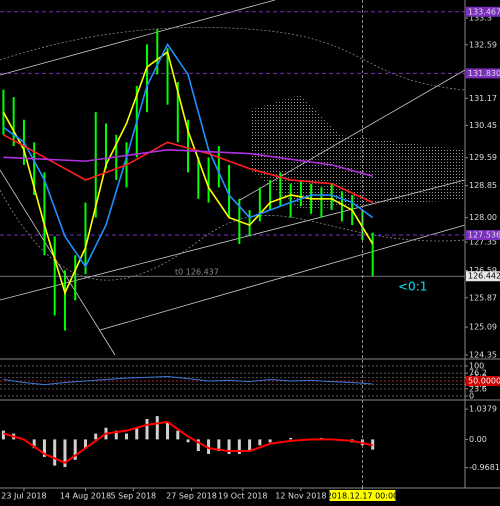  Describe the element at coordinates (483, 98) in the screenshot. I see `y-tick-label: 131.17` at that location.